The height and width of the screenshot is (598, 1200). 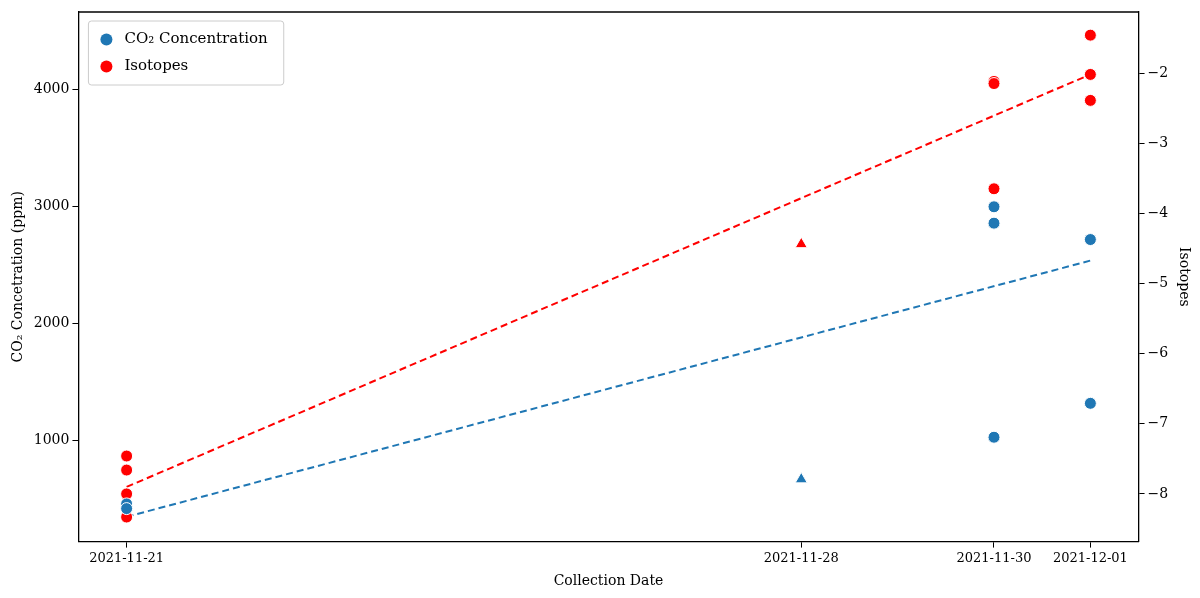 I want to click on legend-label: CO₂ Concentration, so click(x=196, y=38).